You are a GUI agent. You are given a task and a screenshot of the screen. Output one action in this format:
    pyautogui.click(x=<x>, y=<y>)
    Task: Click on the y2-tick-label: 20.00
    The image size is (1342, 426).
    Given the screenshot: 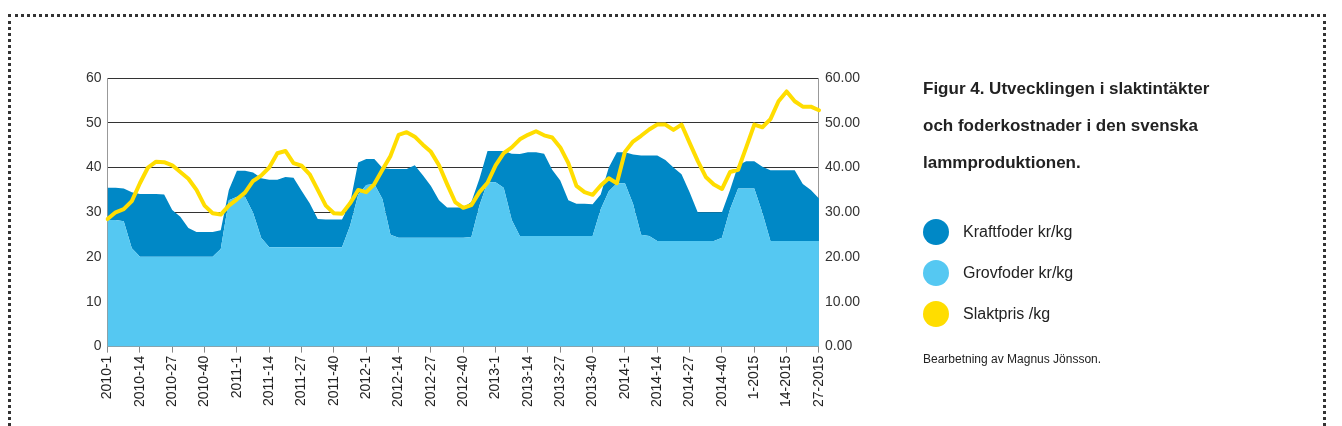 What is the action you would take?
    pyautogui.click(x=842, y=255)
    